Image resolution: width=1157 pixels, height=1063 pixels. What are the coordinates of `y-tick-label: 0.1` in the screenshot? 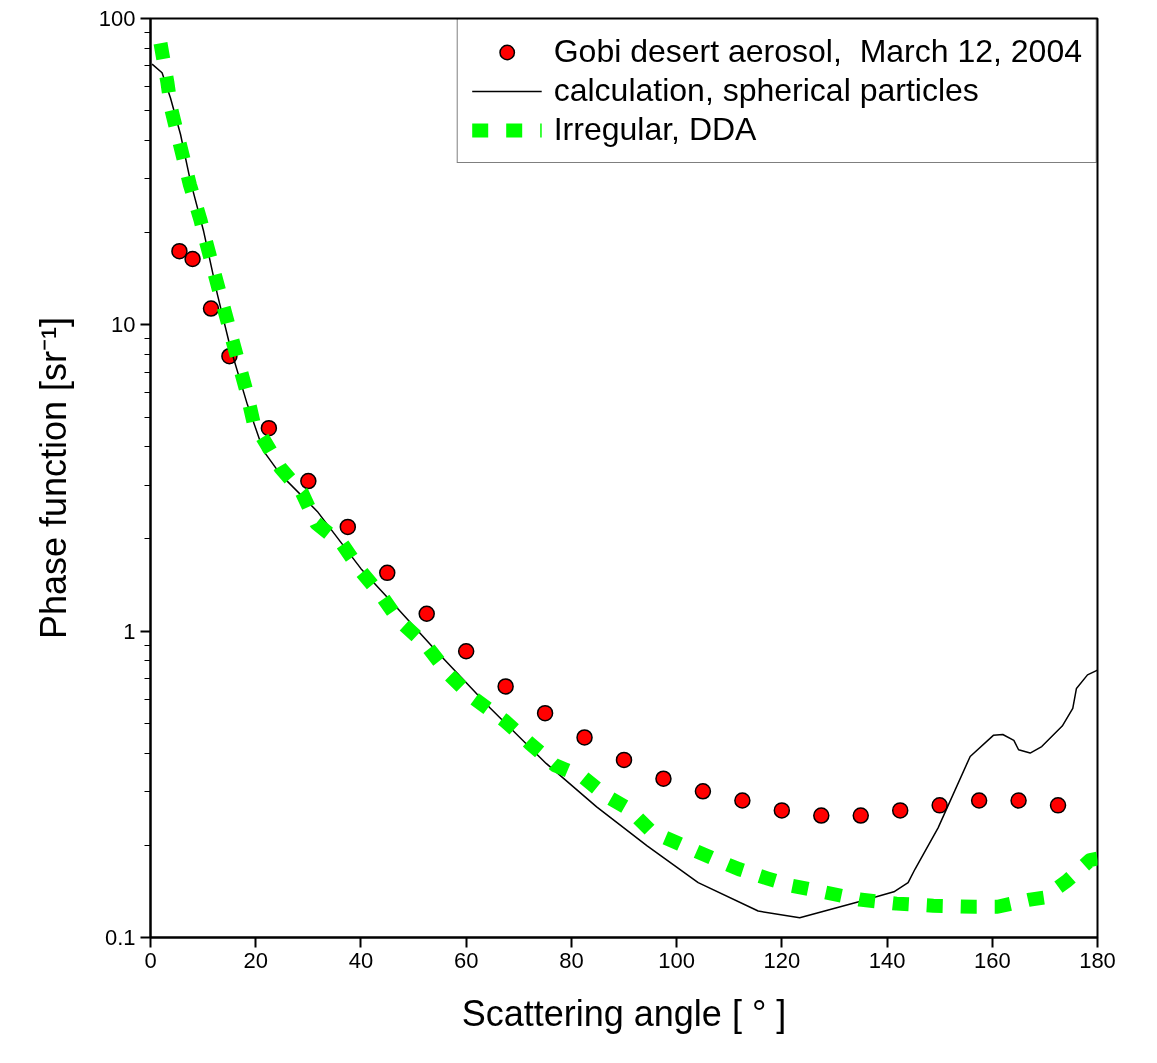 It's located at (120, 937).